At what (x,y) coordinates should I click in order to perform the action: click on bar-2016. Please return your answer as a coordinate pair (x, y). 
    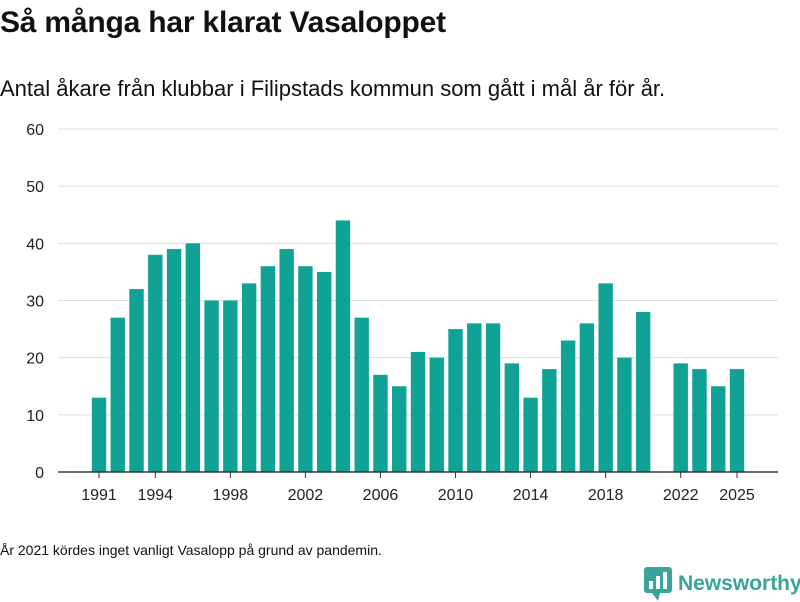
    Looking at the image, I should click on (568, 406).